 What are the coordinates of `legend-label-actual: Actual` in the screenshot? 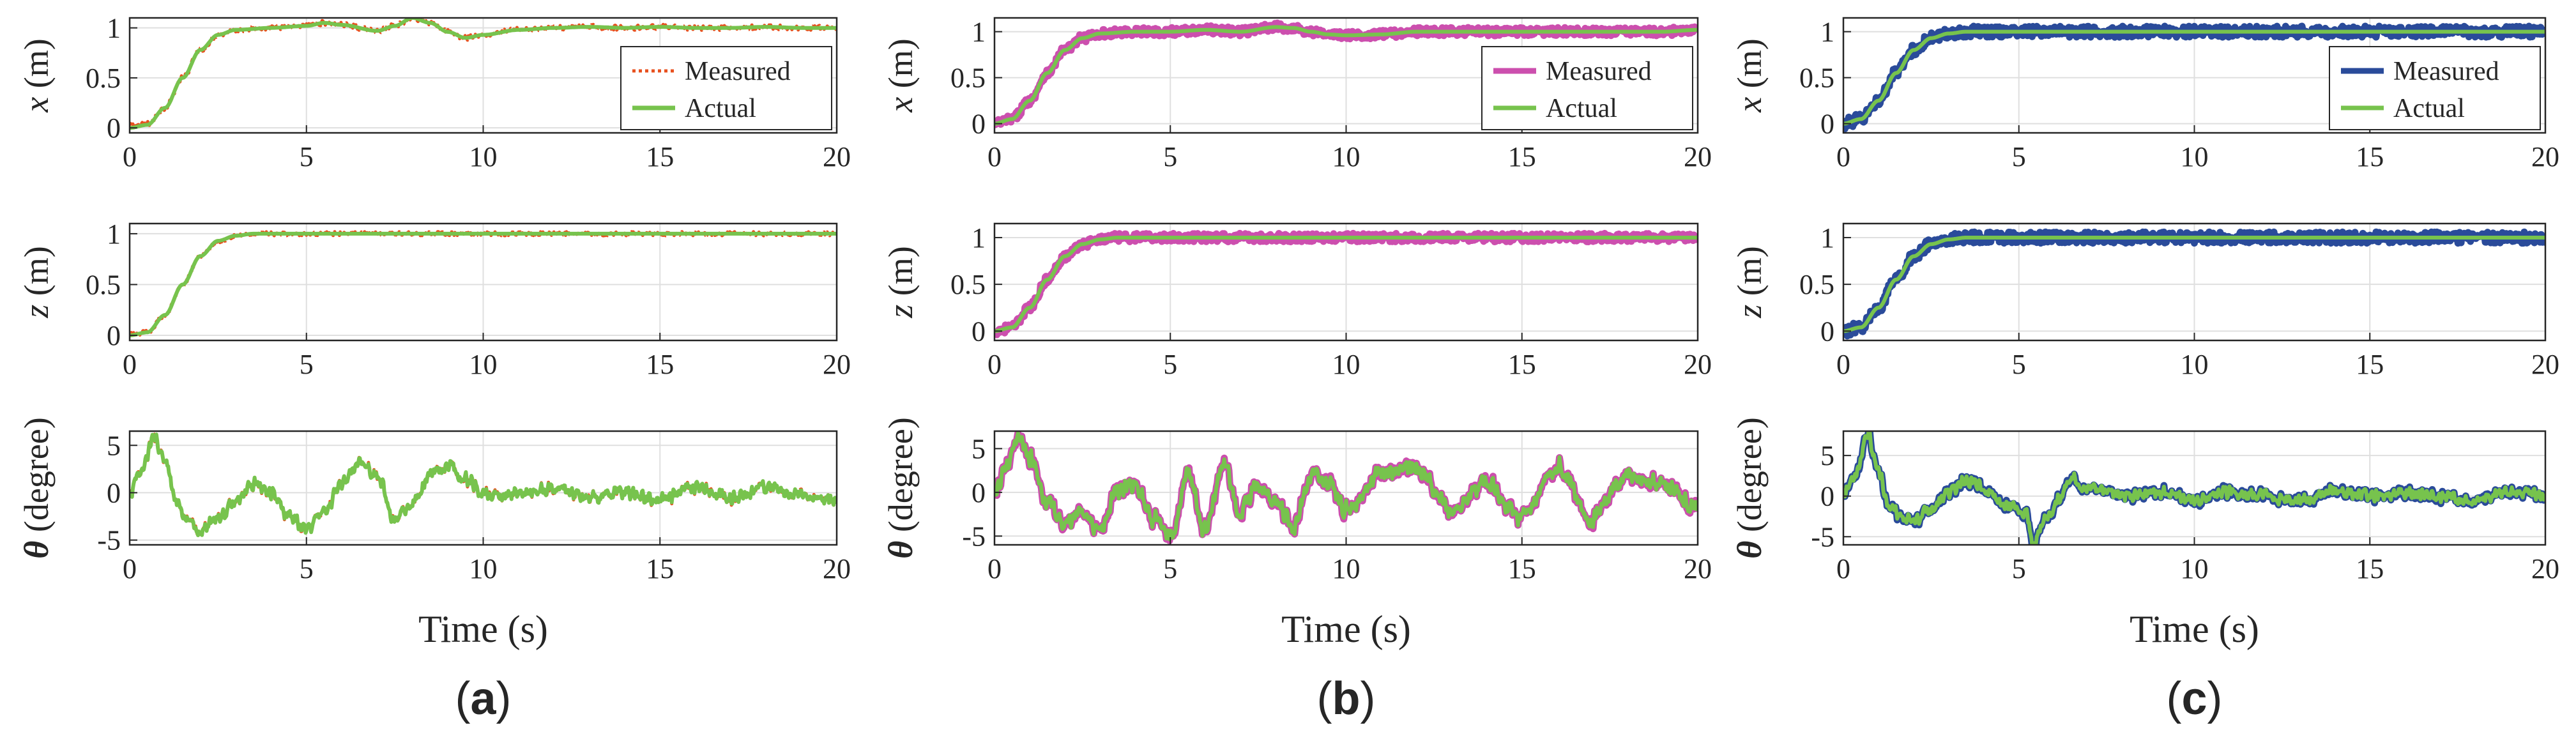 It's located at (1581, 108).